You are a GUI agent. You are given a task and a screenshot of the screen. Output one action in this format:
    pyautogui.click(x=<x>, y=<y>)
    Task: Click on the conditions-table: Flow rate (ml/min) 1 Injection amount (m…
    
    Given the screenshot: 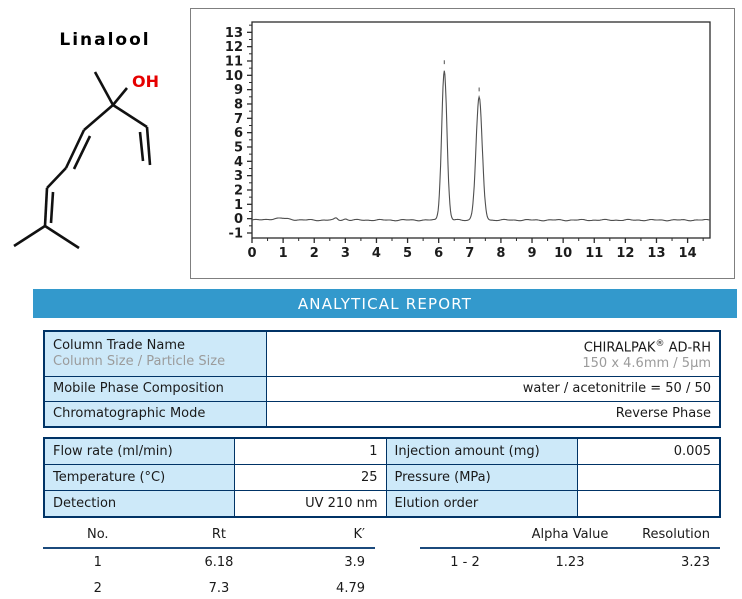 What is the action you would take?
    pyautogui.click(x=382, y=477)
    